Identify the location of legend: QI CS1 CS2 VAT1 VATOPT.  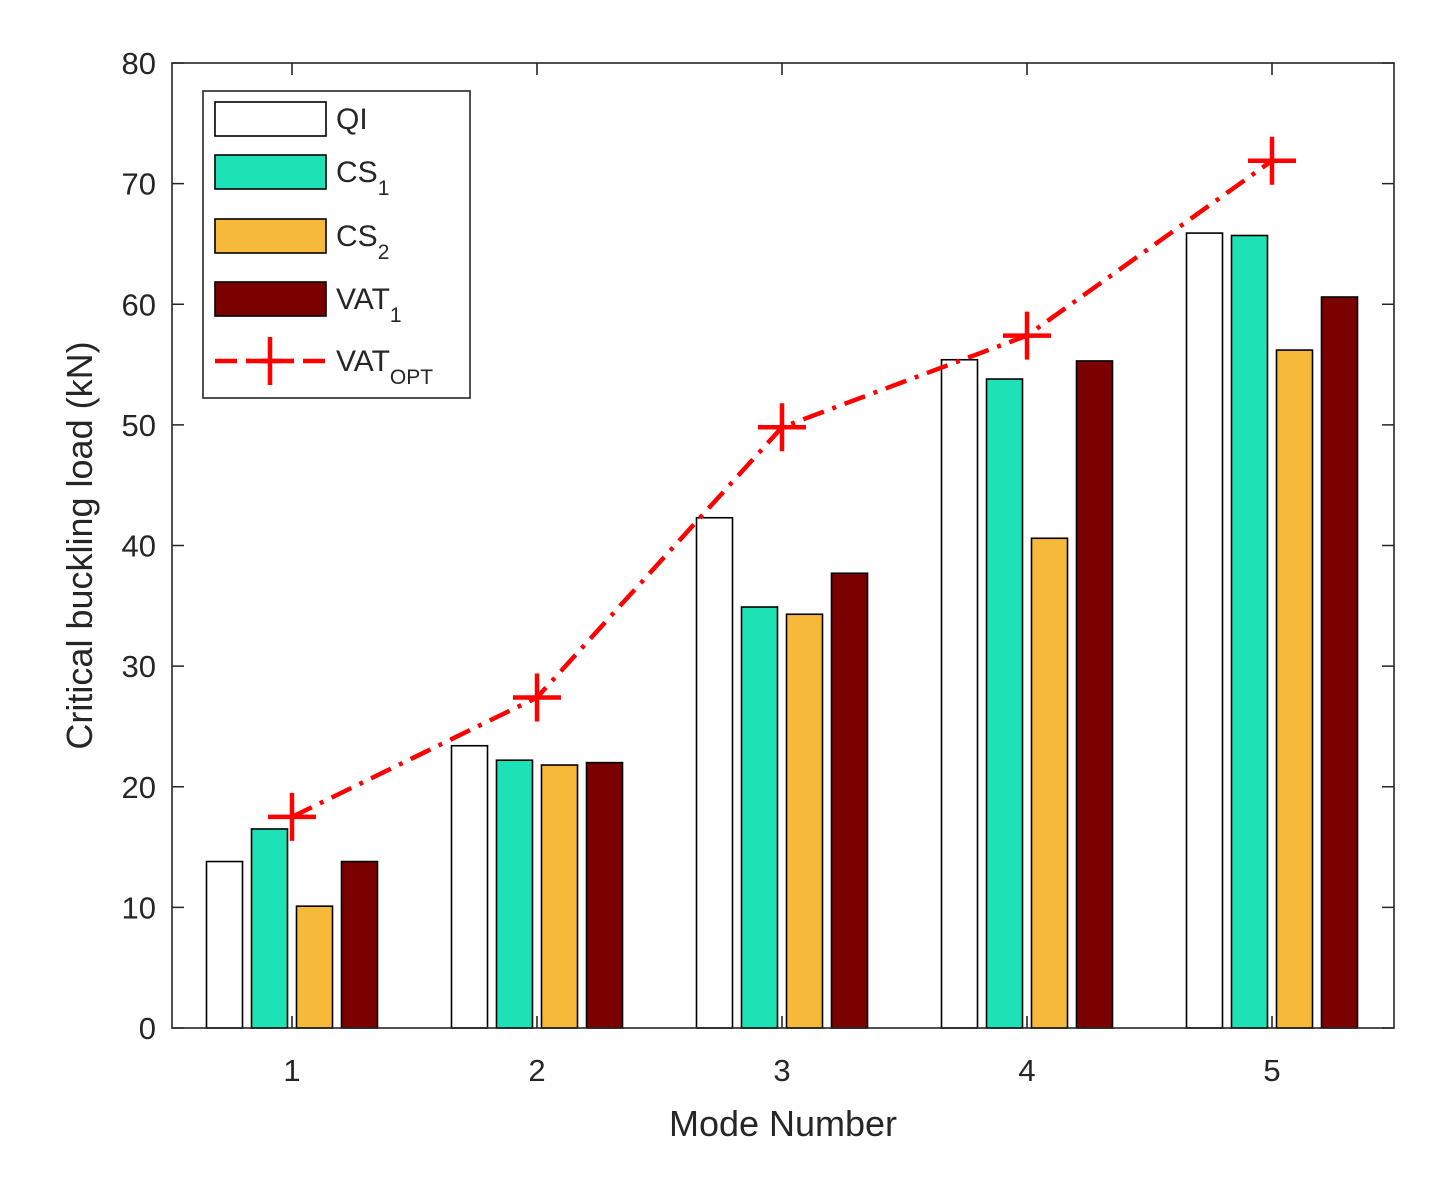
(336, 244).